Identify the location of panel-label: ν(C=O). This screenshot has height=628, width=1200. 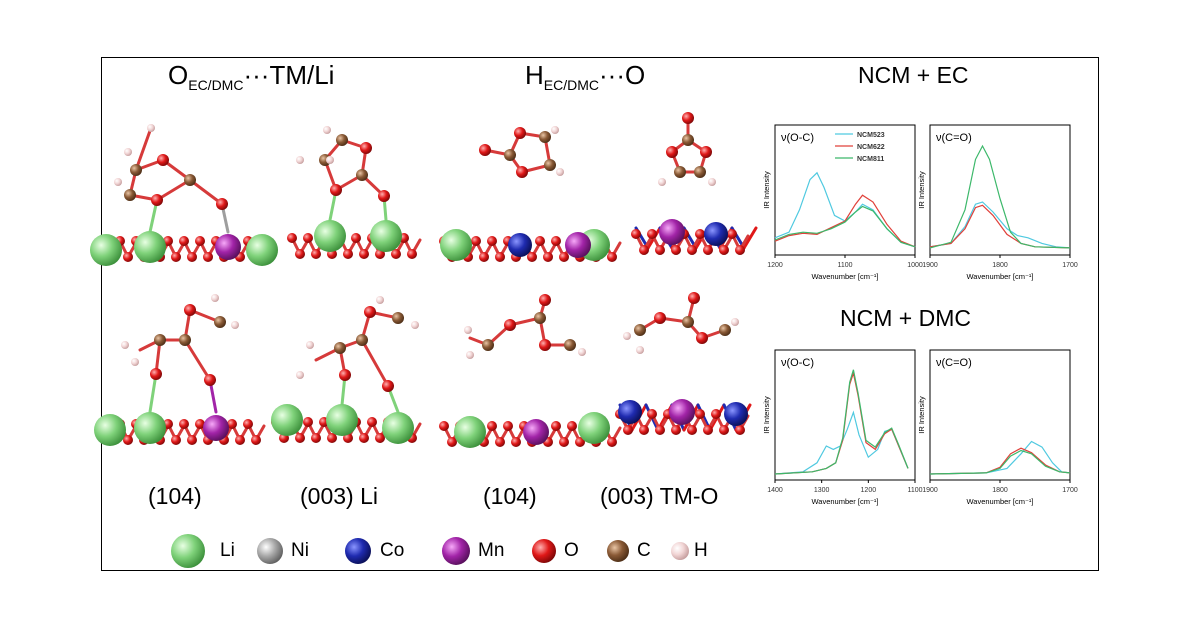
(954, 363).